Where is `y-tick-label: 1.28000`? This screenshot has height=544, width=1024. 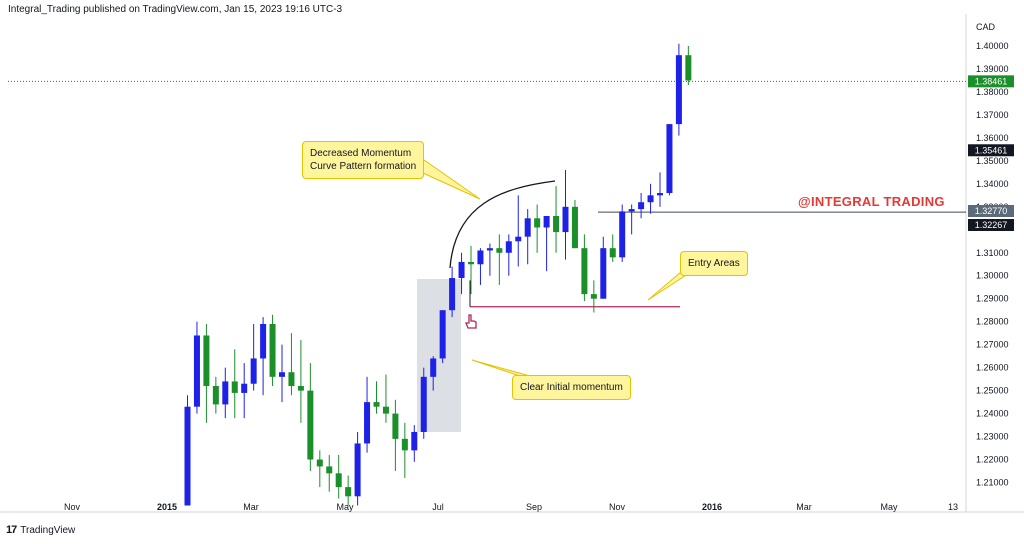 y-tick-label: 1.28000 is located at coordinates (992, 322).